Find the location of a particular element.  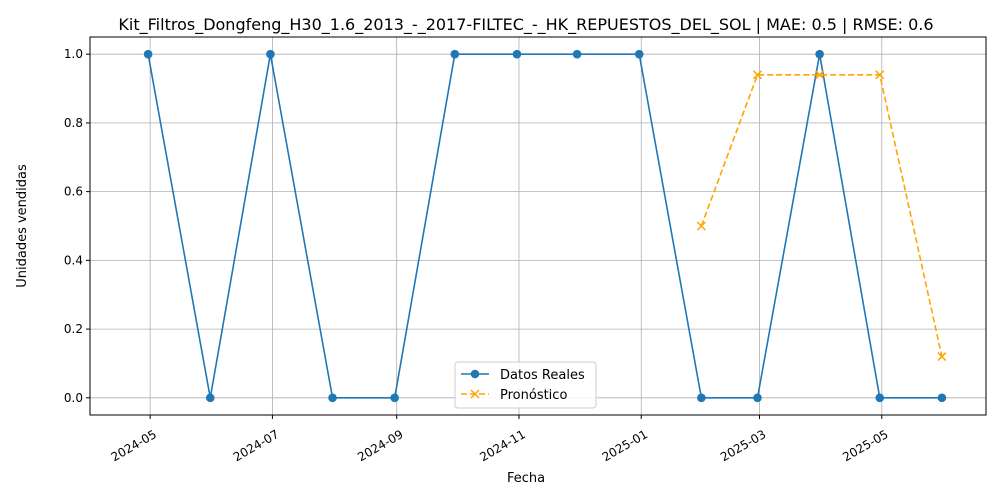

y-tick-label: 0.2 is located at coordinates (73, 329).